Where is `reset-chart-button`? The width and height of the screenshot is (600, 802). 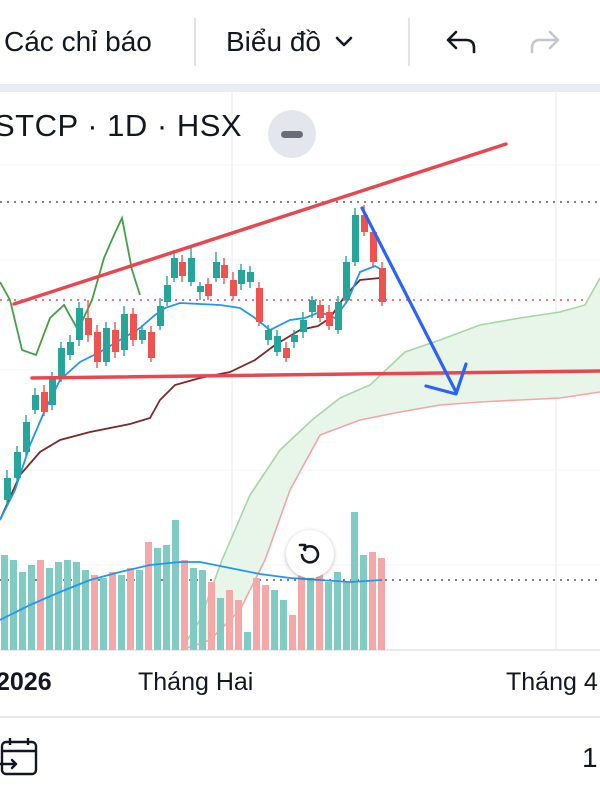 reset-chart-button is located at coordinates (310, 554).